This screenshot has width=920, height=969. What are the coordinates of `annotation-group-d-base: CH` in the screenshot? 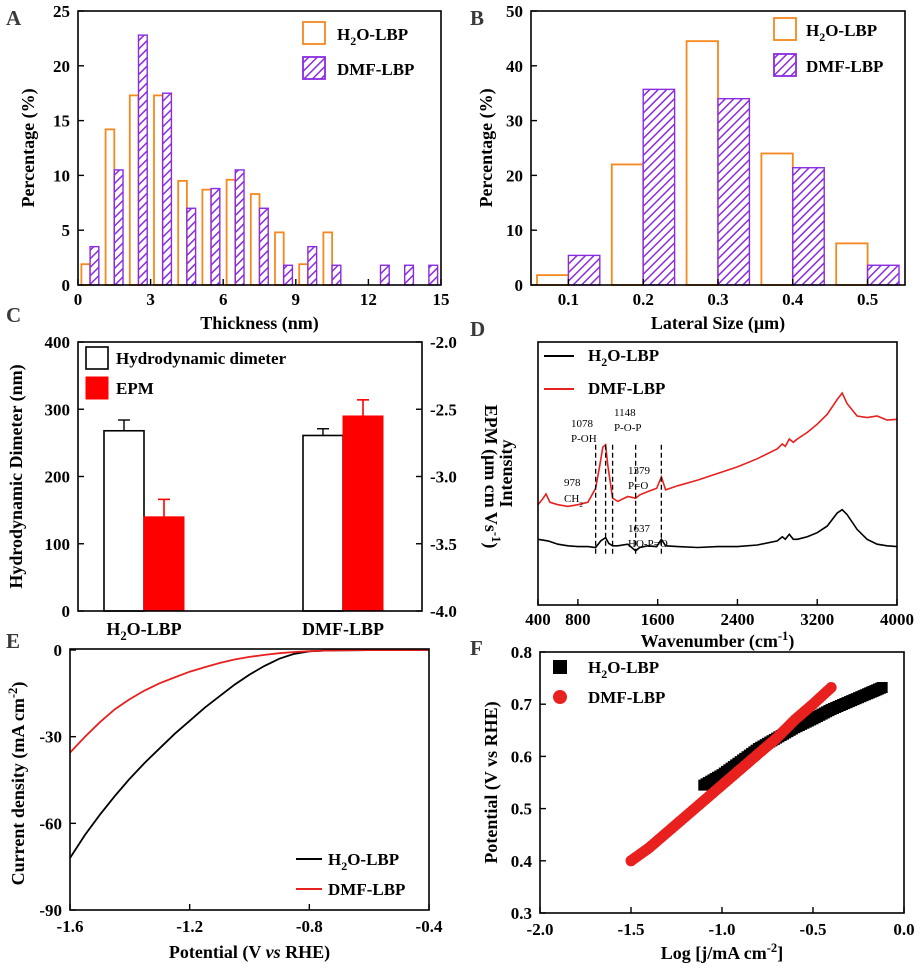 It's located at (571, 499).